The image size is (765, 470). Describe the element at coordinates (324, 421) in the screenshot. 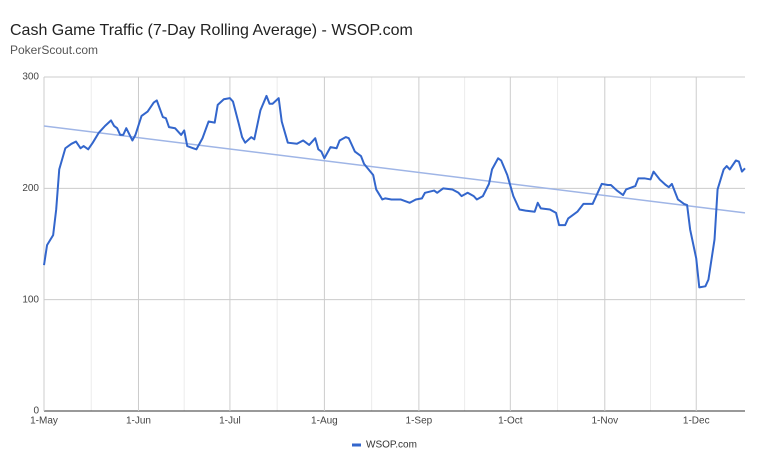

I see `x-tick-label: 1-Aug` at that location.